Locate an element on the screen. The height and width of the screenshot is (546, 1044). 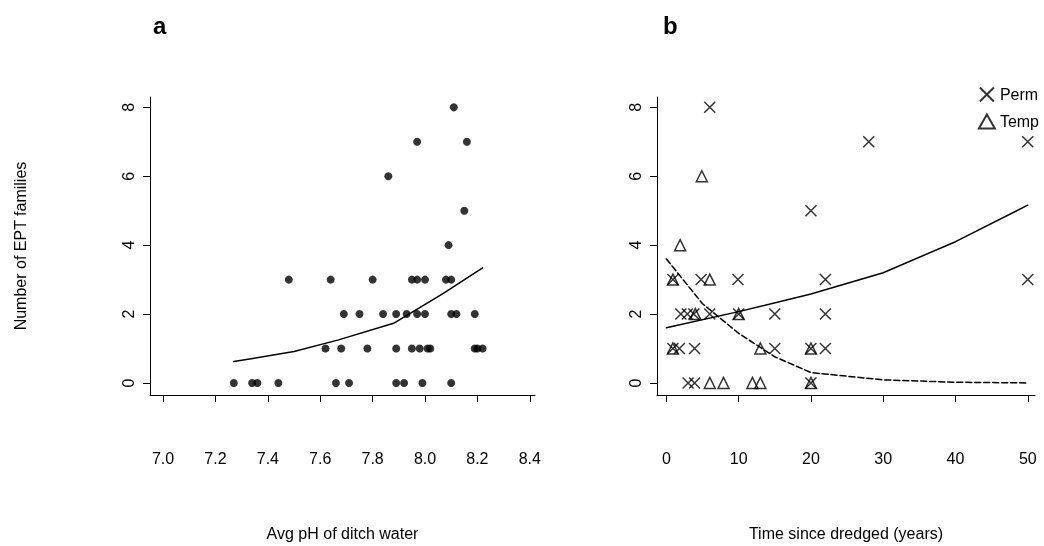
x-tick-label: 7.8 is located at coordinates (372, 458).